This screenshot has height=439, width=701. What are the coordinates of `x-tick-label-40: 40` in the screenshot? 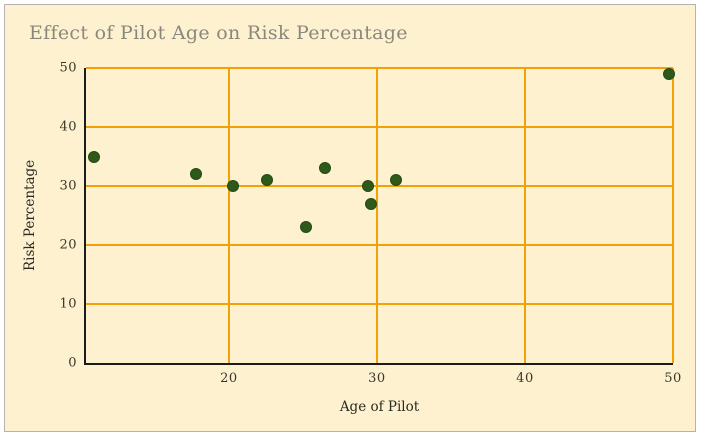 It's located at (525, 378).